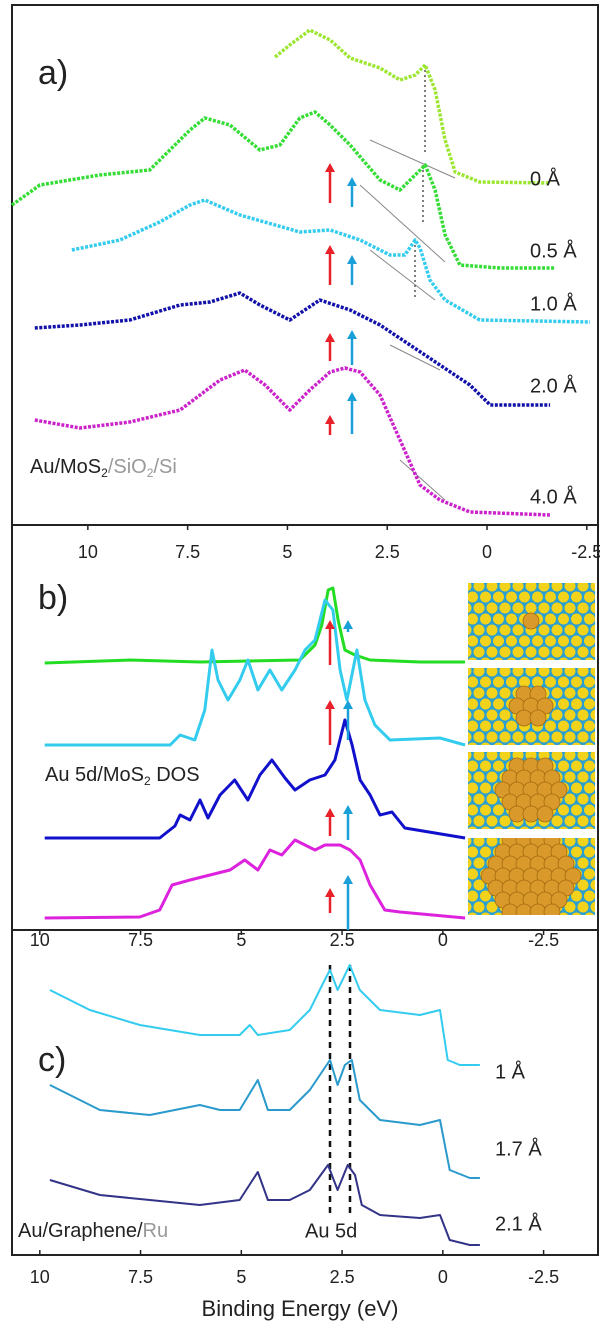 This screenshot has height=1333, width=600. What do you see at coordinates (53, 73) in the screenshot?
I see `panel-label: a)` at bounding box center [53, 73].